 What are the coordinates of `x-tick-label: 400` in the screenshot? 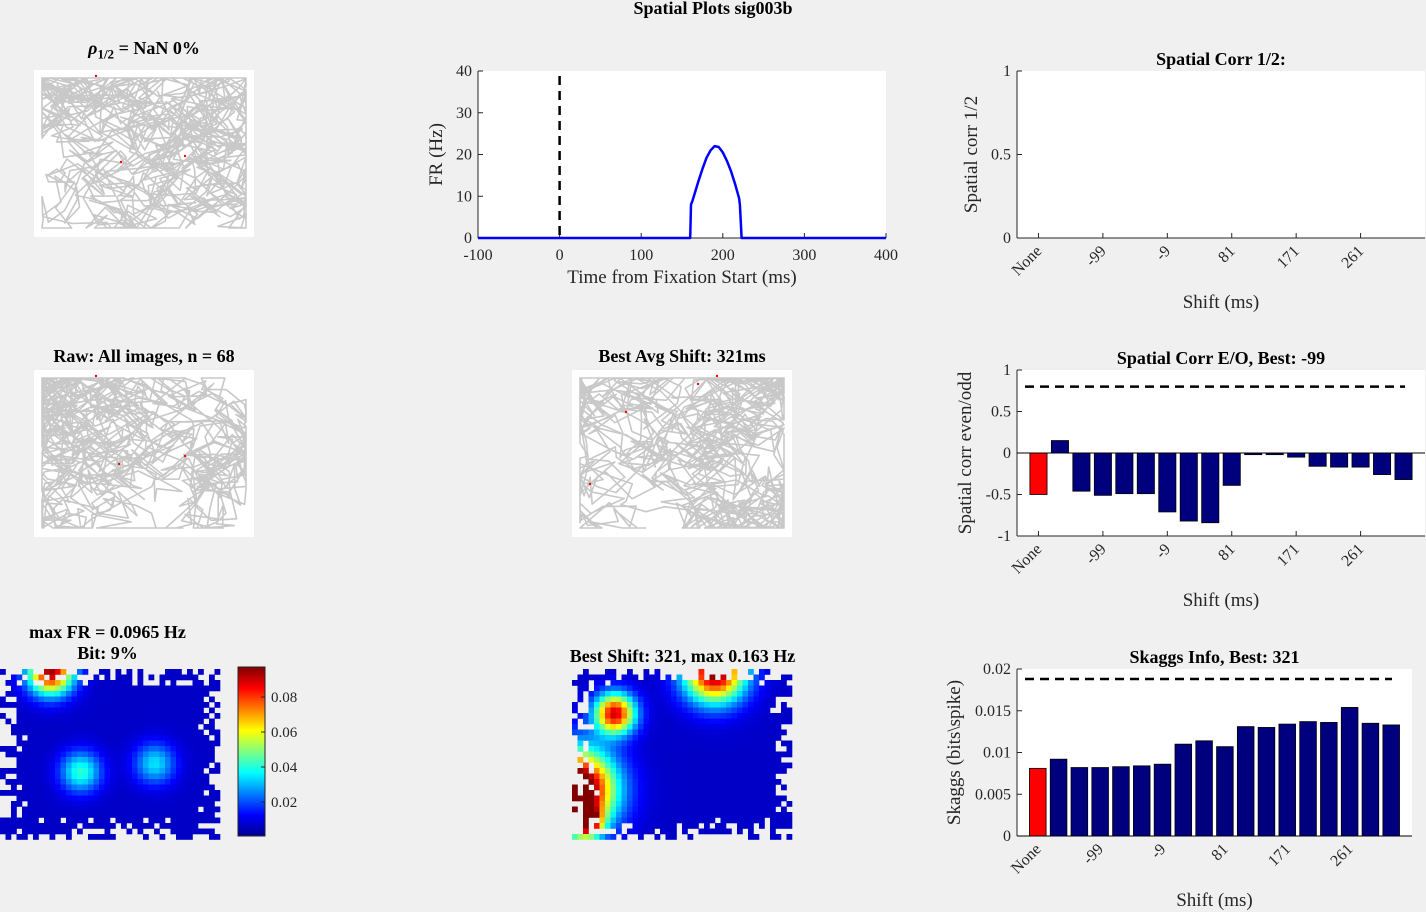 It's located at (886, 255).